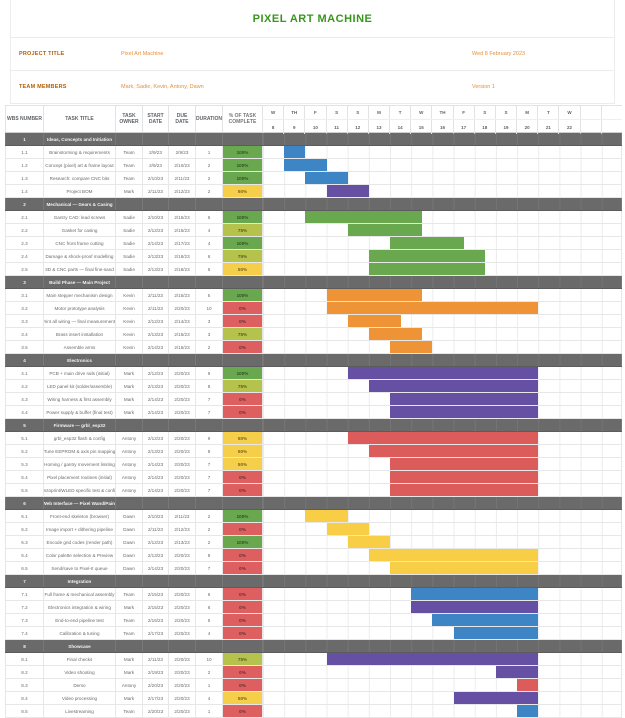  I want to click on wbs-header: WBS NUMBER, so click(24, 119).